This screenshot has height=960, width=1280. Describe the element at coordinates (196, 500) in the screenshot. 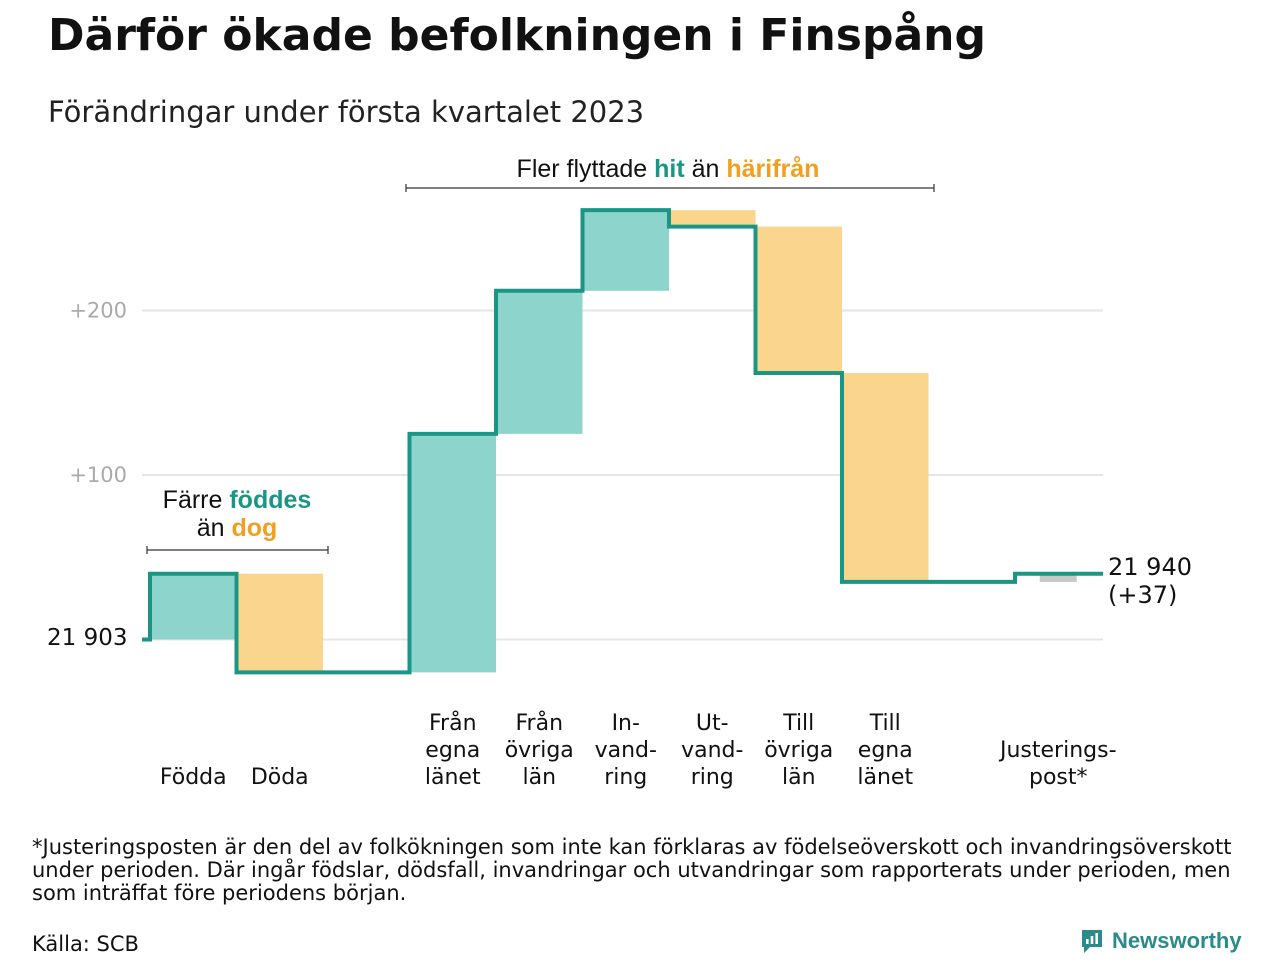

I see `births-annotation-part: Färre` at that location.